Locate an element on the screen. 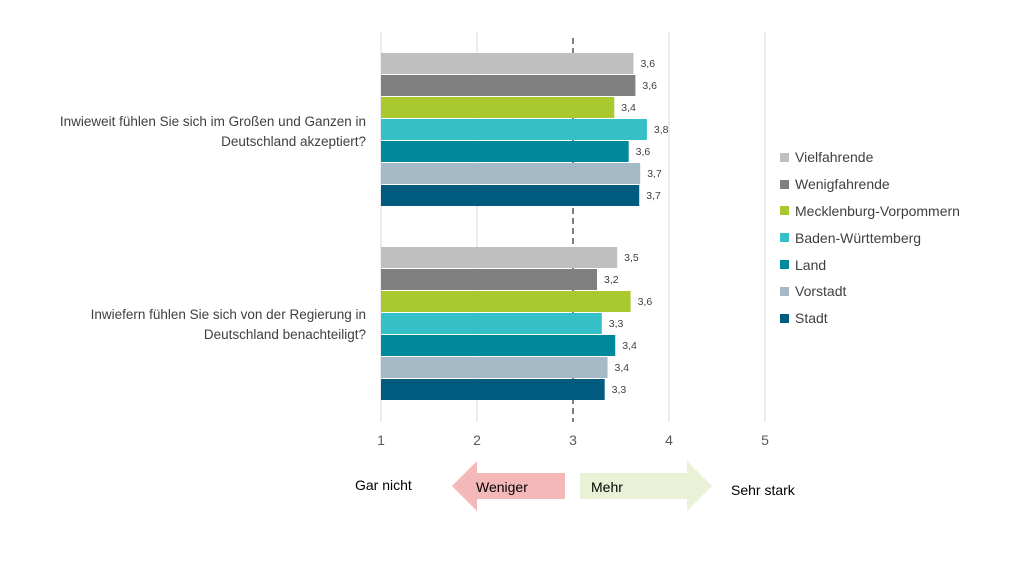 The image size is (1017, 572). x-tick-label: 2 is located at coordinates (477, 440).